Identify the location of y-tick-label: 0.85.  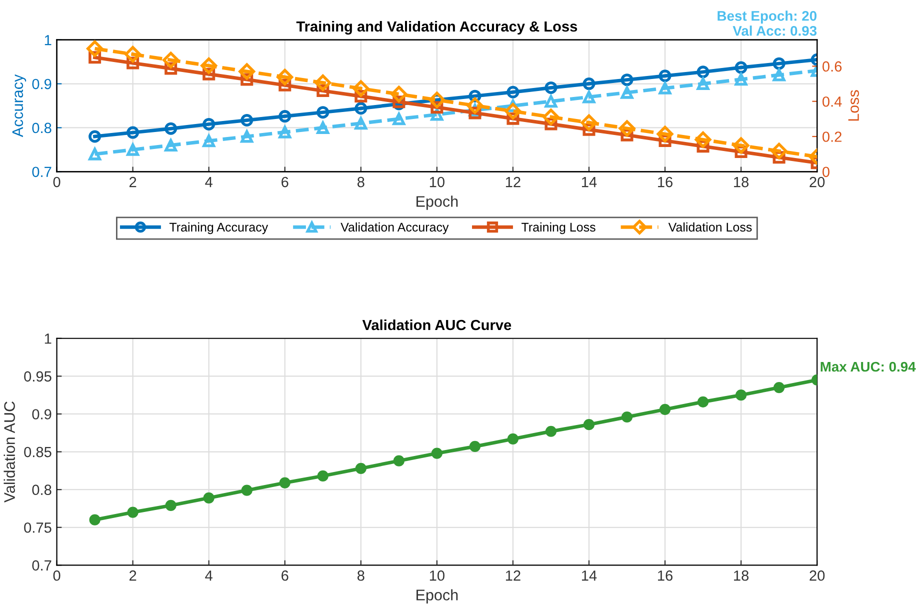
(38, 452).